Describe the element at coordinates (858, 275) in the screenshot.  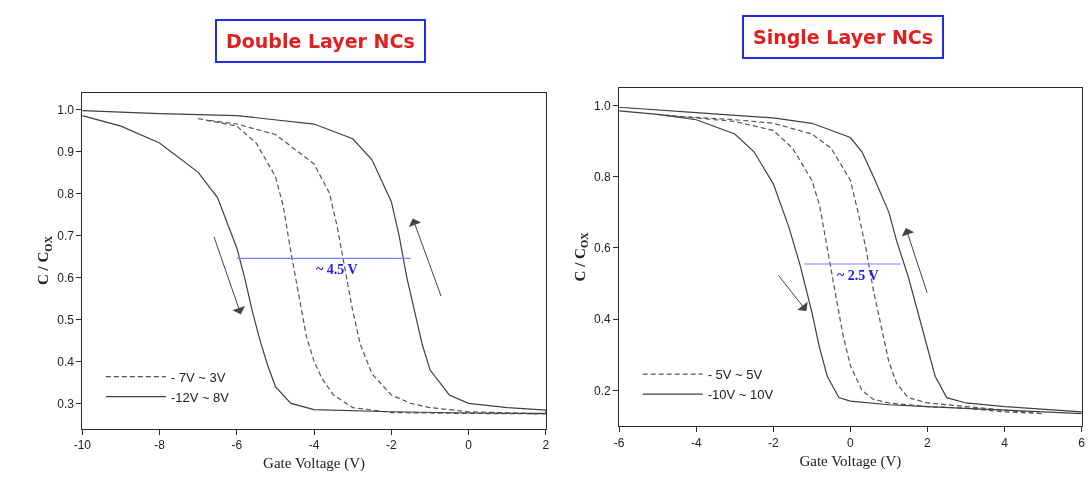
I see `annotation: ~ 2.5 V` at that location.